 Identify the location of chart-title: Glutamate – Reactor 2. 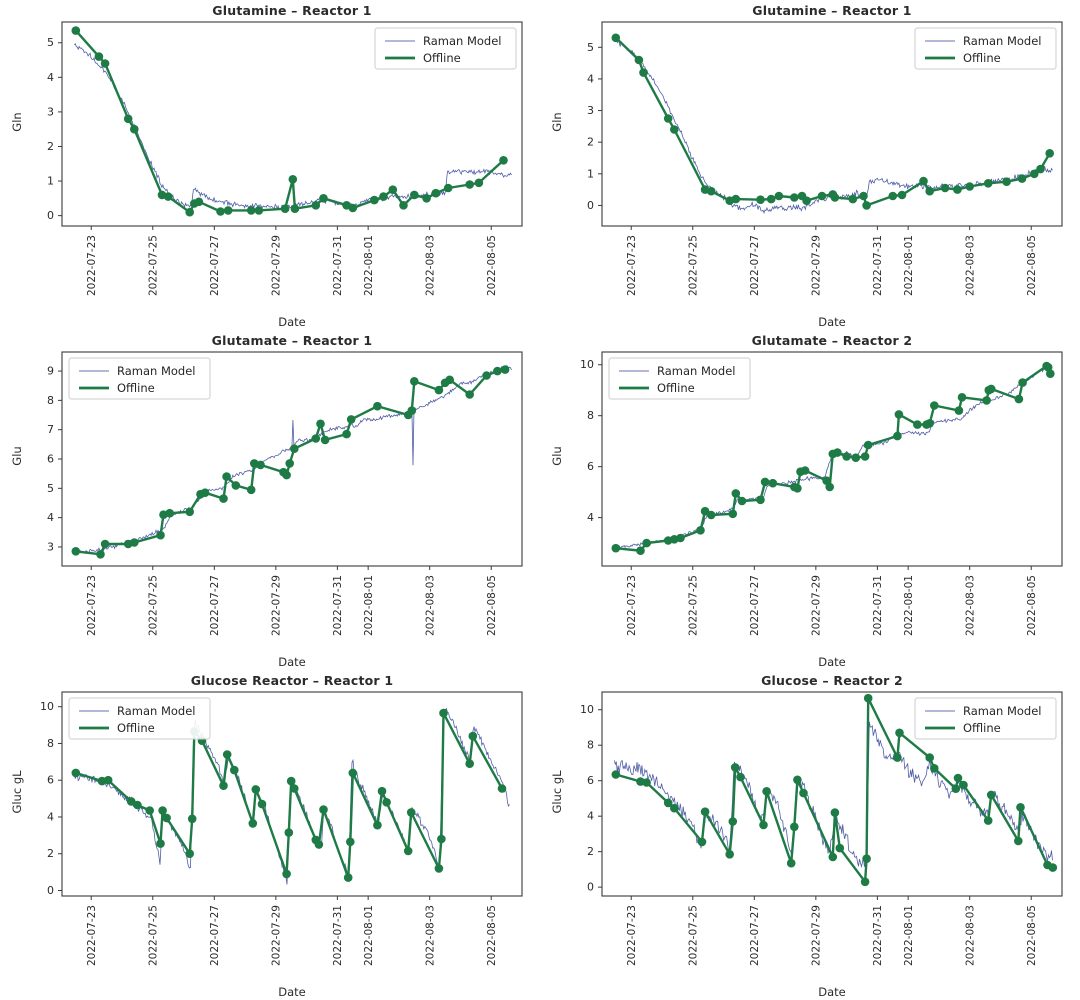
(832, 340).